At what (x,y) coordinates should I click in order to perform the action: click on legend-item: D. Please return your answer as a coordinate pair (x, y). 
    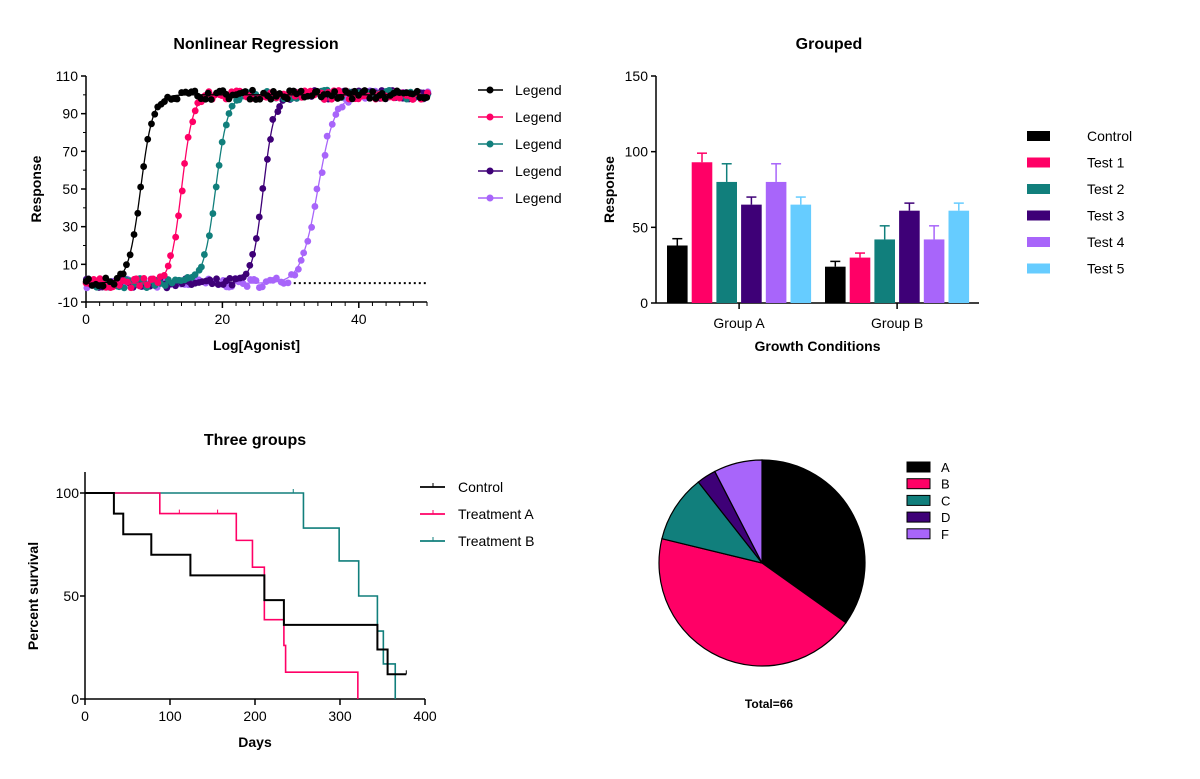
    Looking at the image, I should click on (928, 517).